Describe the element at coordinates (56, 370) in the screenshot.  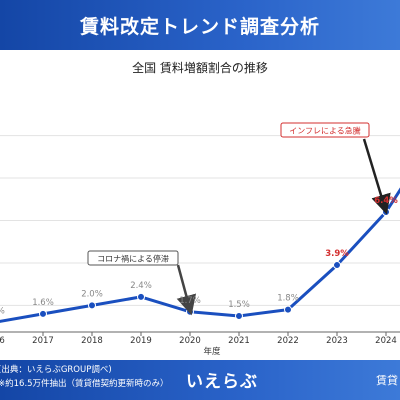
I see `source-line-1: (出典：いえらぶGROUP調べ)` at that location.